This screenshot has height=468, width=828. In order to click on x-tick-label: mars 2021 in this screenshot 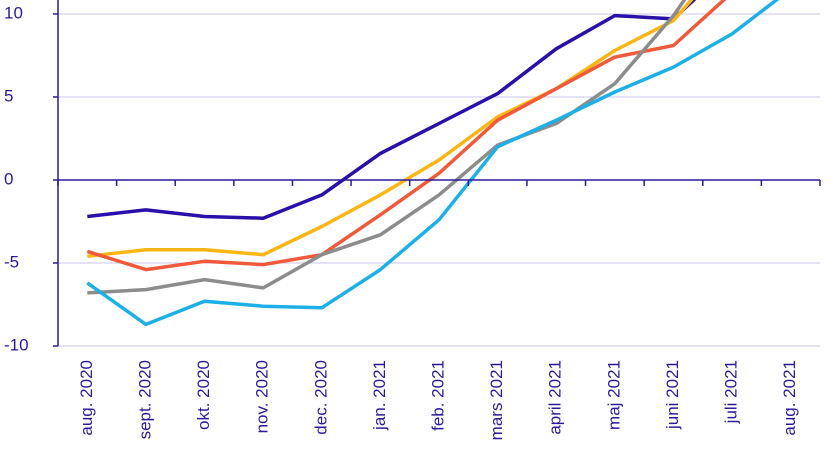, I will do `click(496, 400)`.